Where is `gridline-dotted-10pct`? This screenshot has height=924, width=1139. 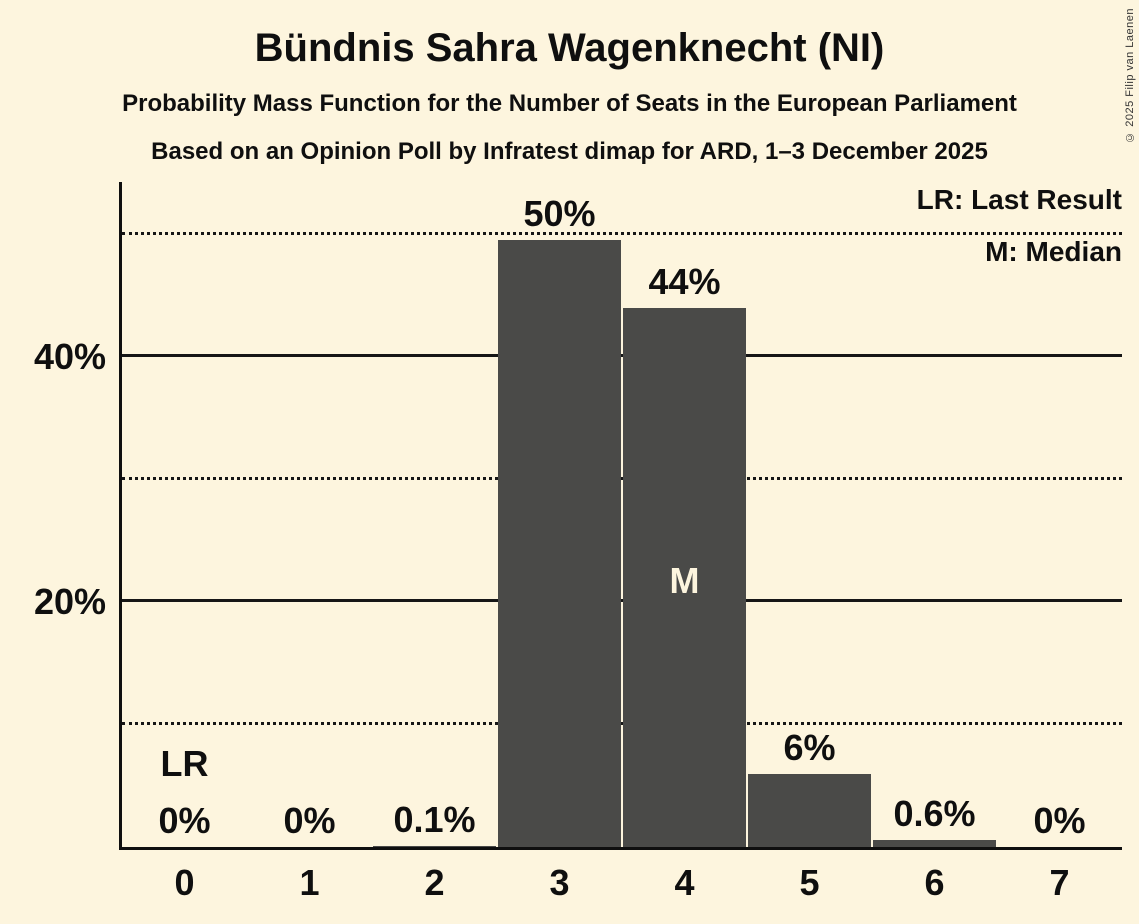
gridline-dotted-10pct is located at coordinates (622, 723).